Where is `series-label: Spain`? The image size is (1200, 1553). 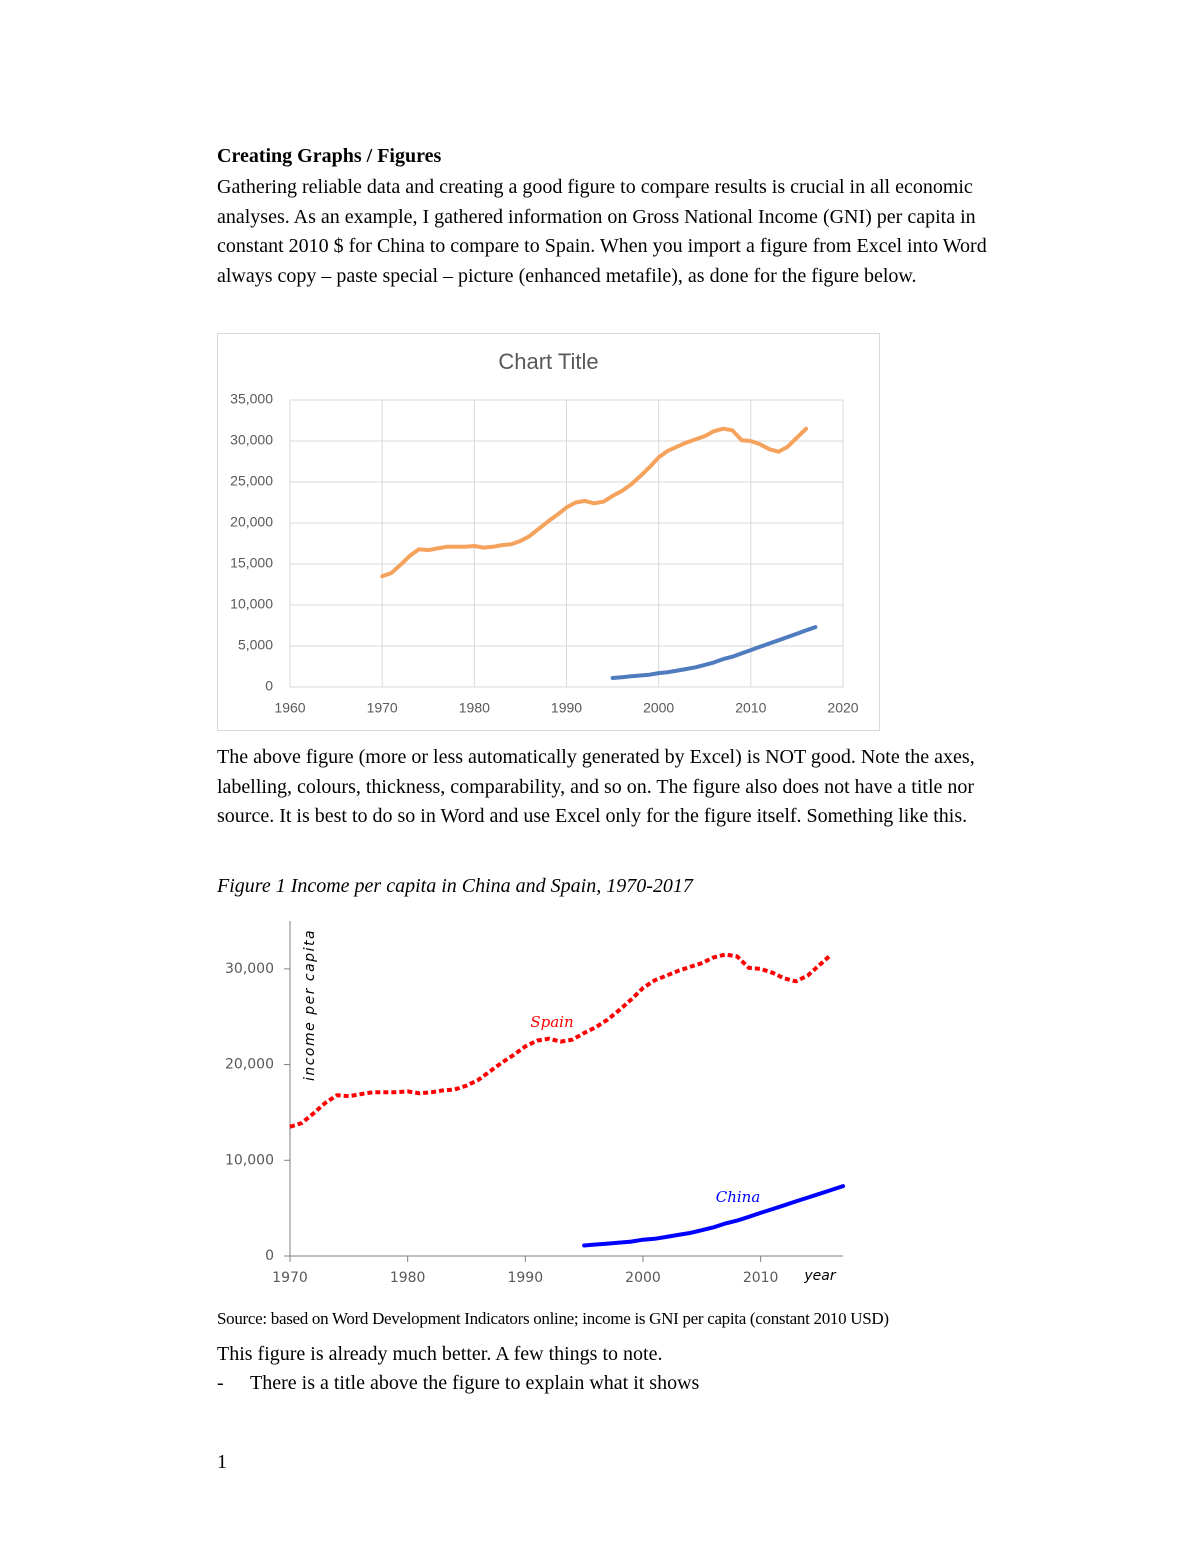
series-label: Spain is located at coordinates (551, 1022).